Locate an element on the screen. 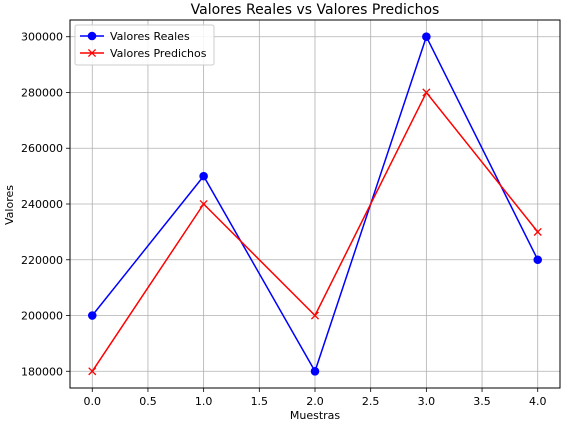 This screenshot has height=423, width=566. legend-item-predichos: Valores Predichos is located at coordinates (143, 53).